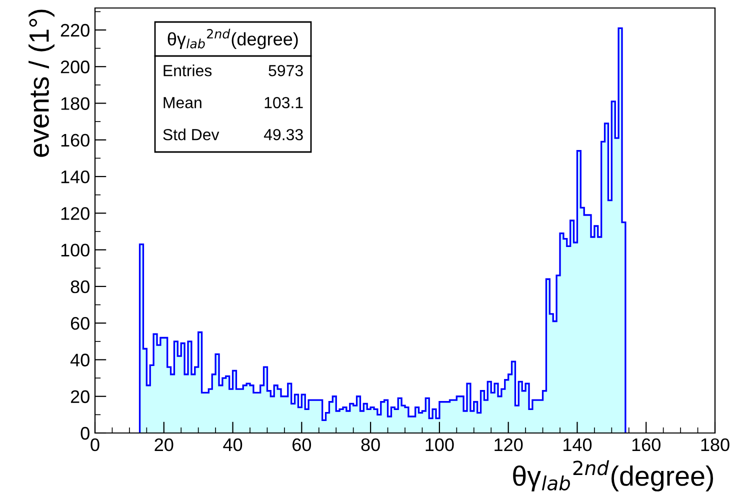 The height and width of the screenshot is (495, 732). I want to click on annotation: 49.33, so click(283, 134).